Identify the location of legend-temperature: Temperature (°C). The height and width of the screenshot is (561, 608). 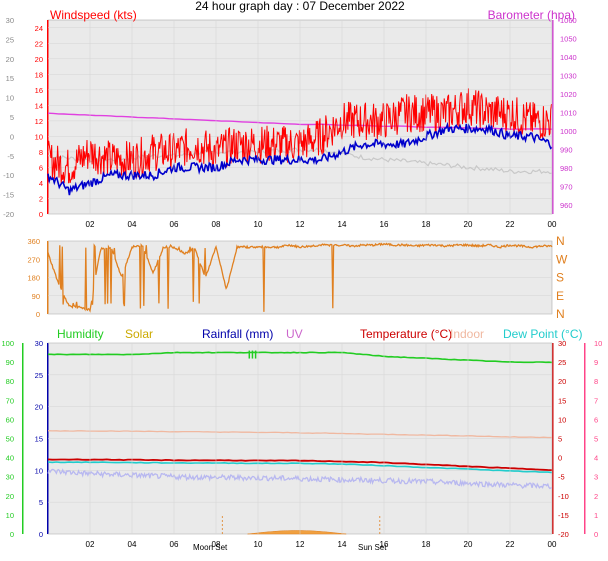
(406, 334).